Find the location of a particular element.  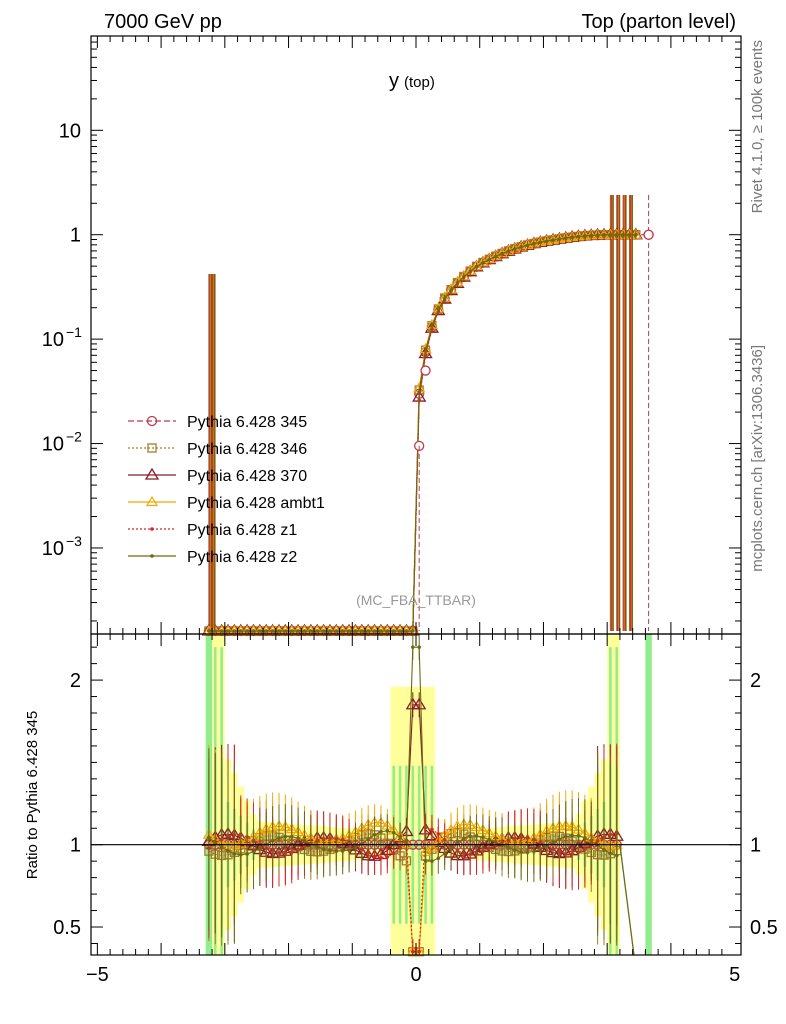

y-tick-exponent: −1 is located at coordinates (74, 332).